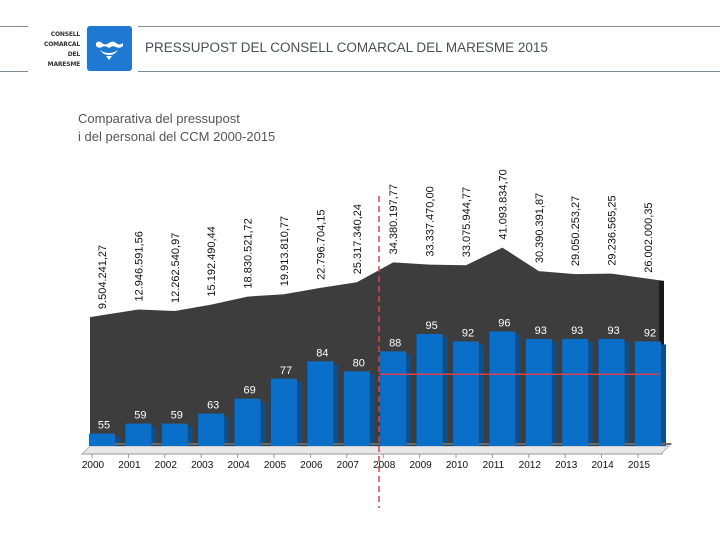 Image resolution: width=720 pixels, height=540 pixels. Describe the element at coordinates (166, 465) in the screenshot. I see `x-tick-label: 2002` at that location.